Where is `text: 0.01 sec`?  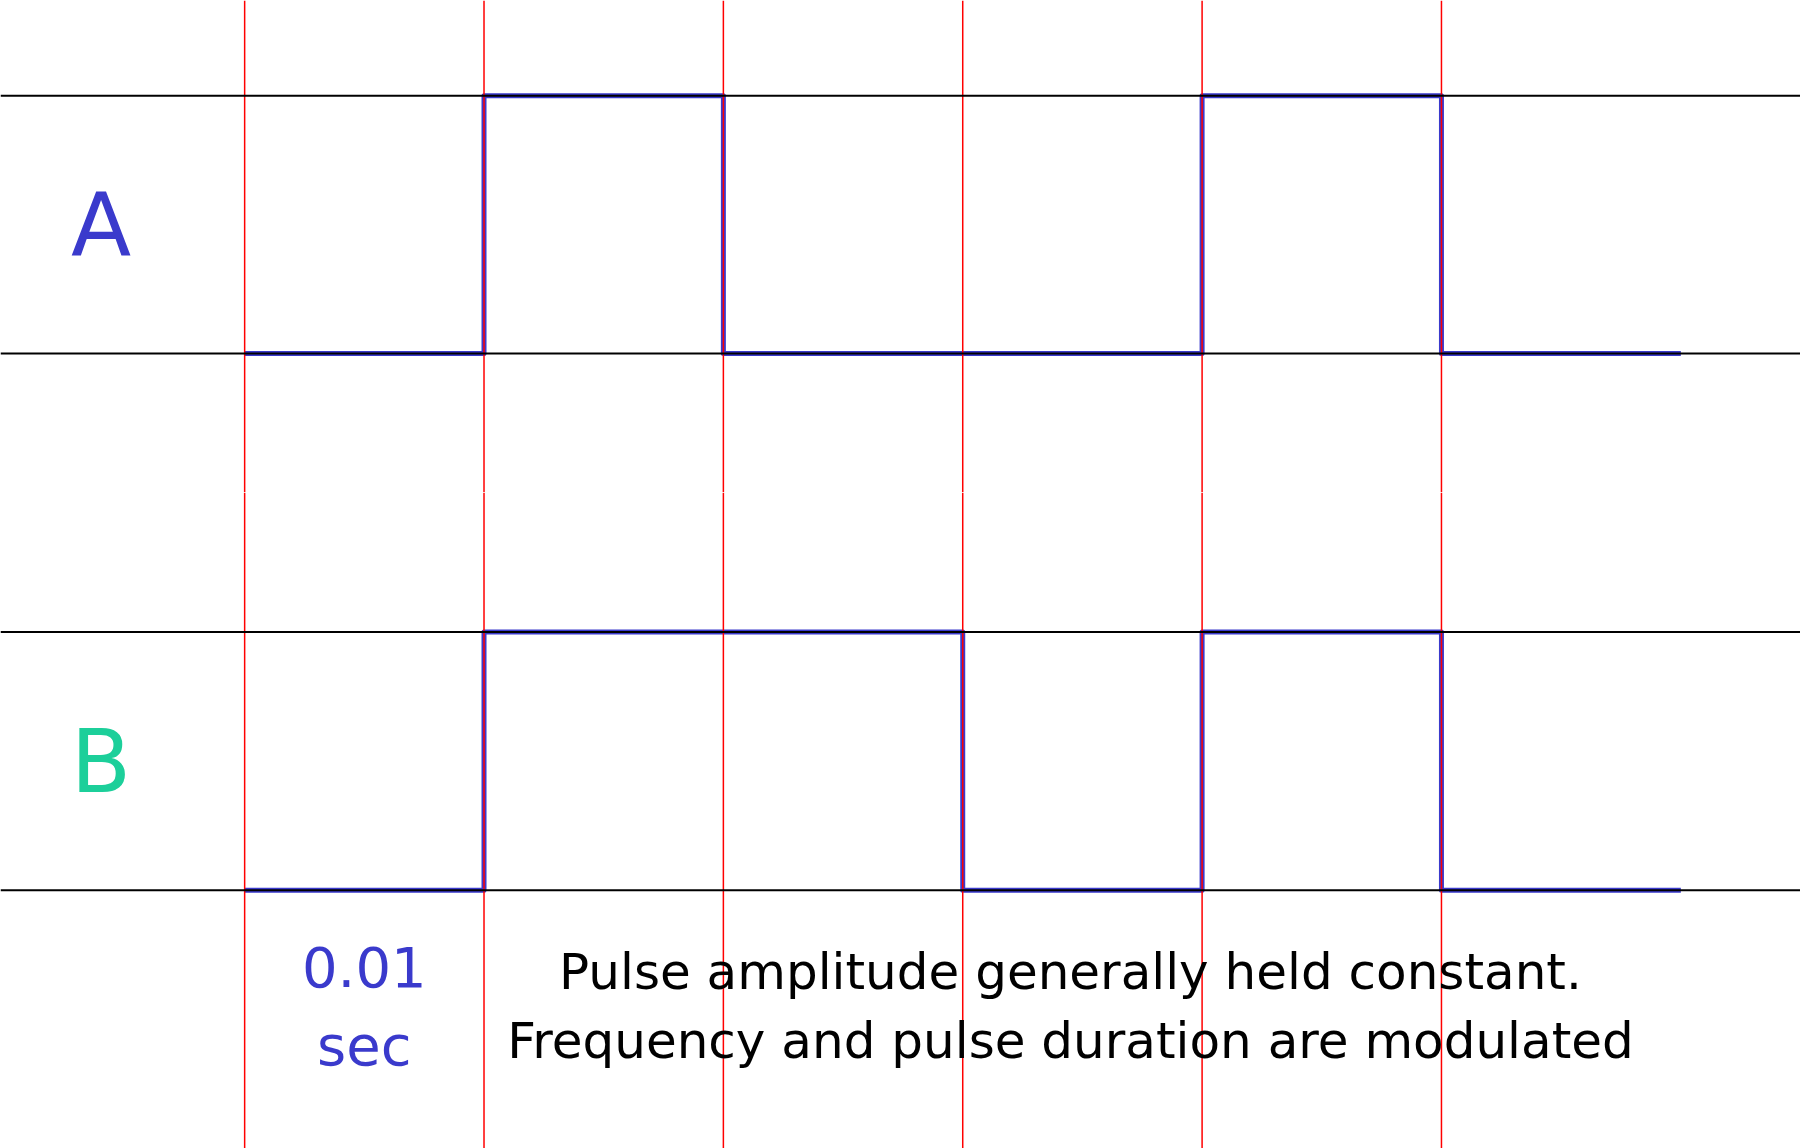
text: 0.01 sec is located at coordinates (364, 1006).